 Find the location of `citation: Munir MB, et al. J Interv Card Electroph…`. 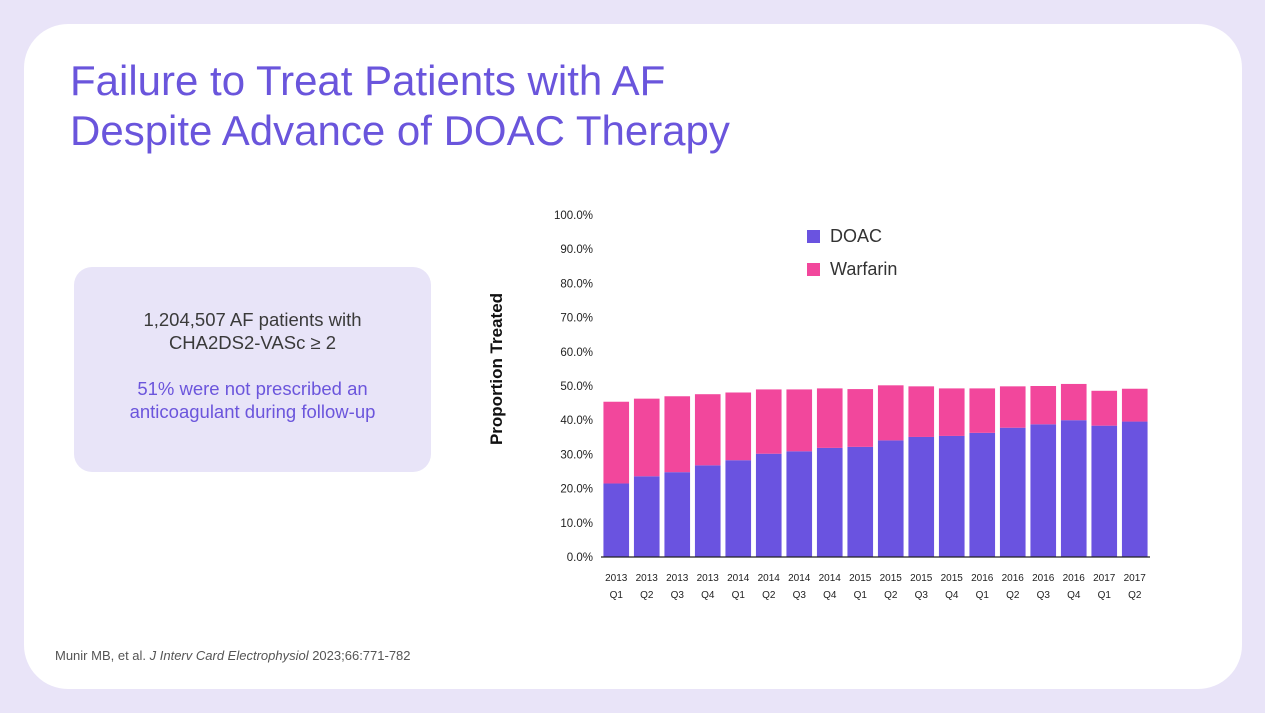

citation: Munir MB, et al. J Interv Card Electroph… is located at coordinates (233, 655).